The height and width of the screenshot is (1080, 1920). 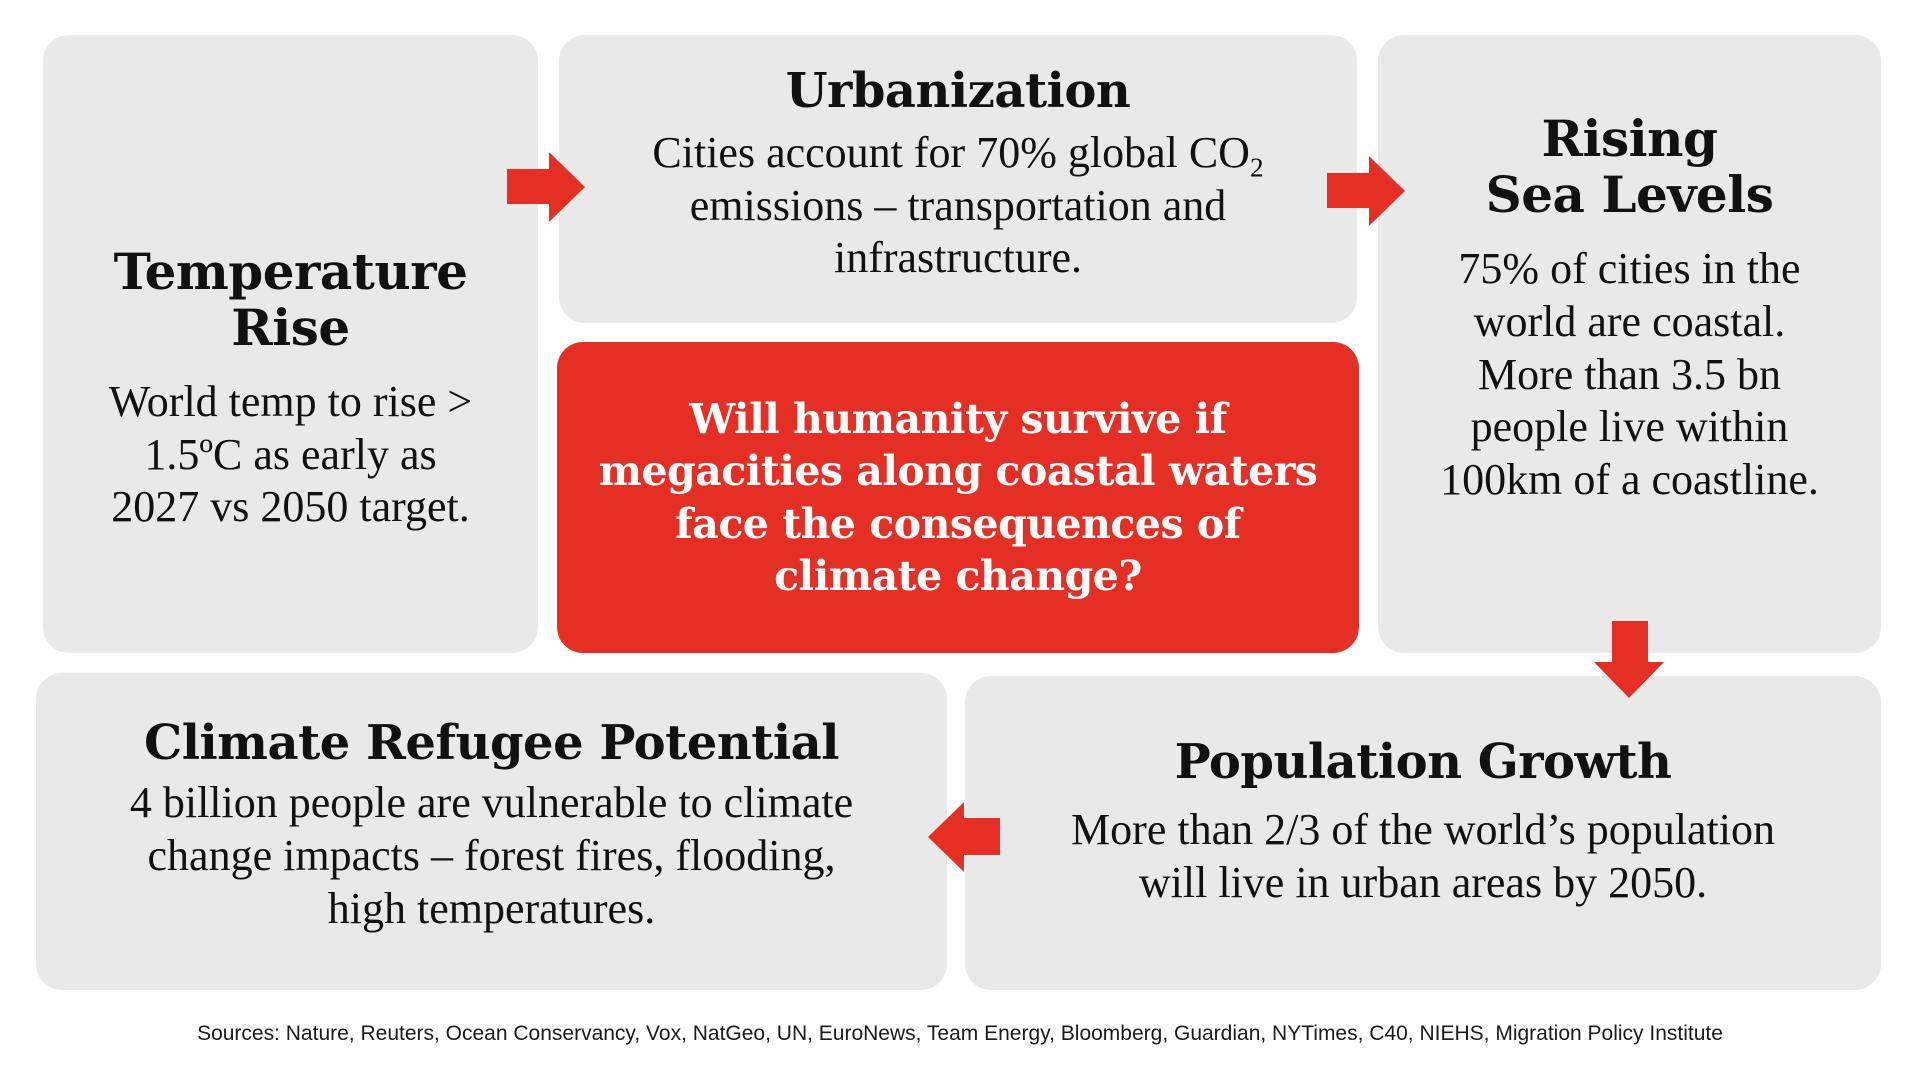 I want to click on title-line: Rising, so click(x=1629, y=138).